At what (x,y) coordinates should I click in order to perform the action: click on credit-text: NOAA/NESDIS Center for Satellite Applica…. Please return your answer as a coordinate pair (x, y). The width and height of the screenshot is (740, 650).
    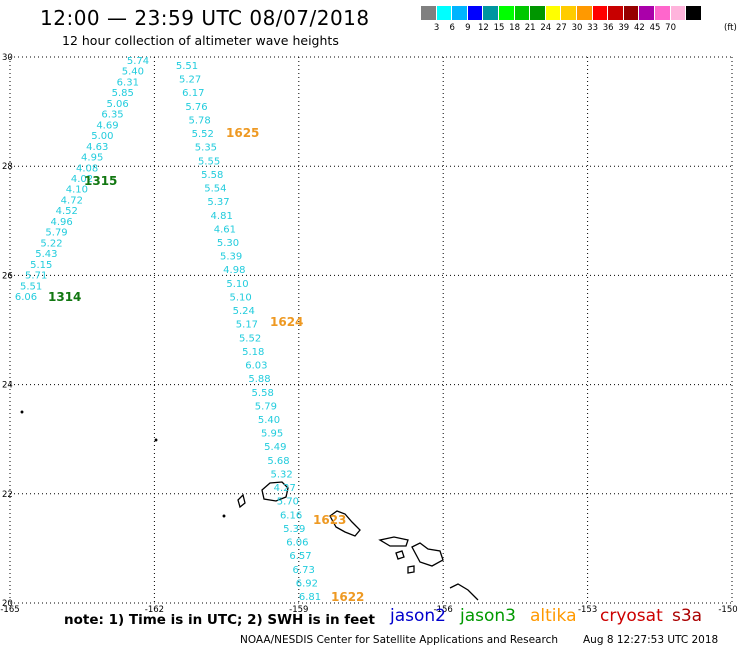
    Looking at the image, I should click on (399, 640).